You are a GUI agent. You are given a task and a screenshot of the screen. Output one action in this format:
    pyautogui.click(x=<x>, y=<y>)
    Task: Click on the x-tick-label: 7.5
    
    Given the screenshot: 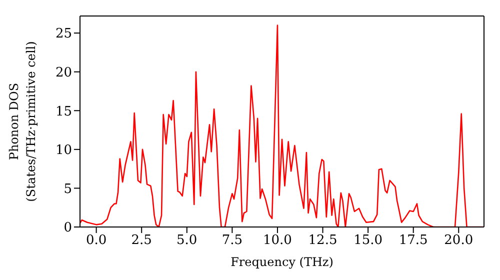 What is the action you would take?
    pyautogui.click(x=232, y=240)
    